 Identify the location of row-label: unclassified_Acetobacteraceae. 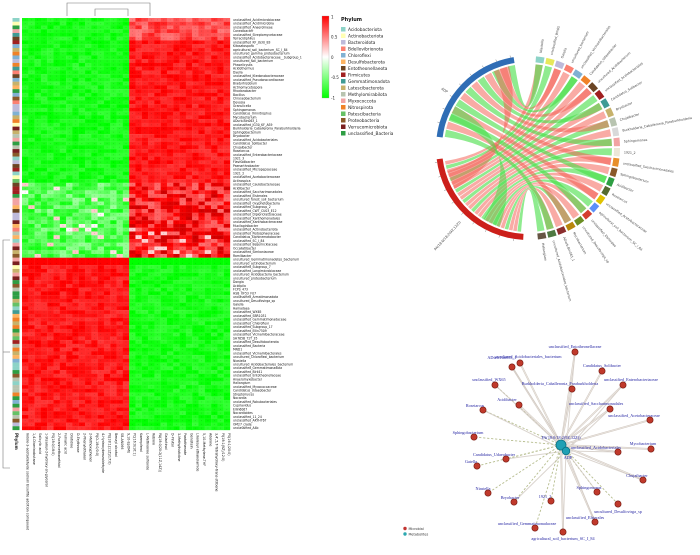
(256, 177).